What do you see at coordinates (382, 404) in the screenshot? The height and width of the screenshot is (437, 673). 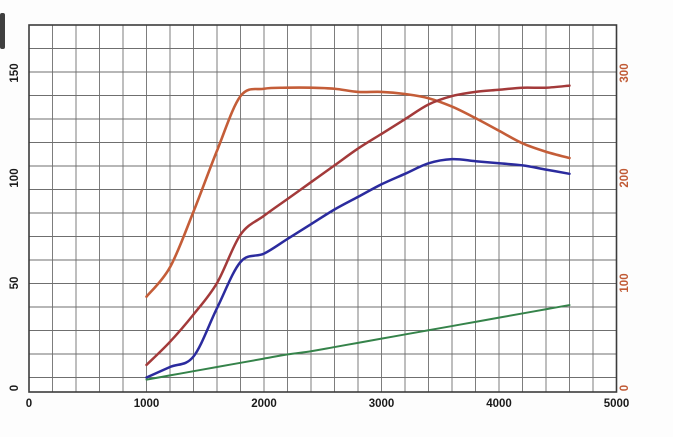 I see `x-axis-tick-label: 3000` at bounding box center [382, 404].